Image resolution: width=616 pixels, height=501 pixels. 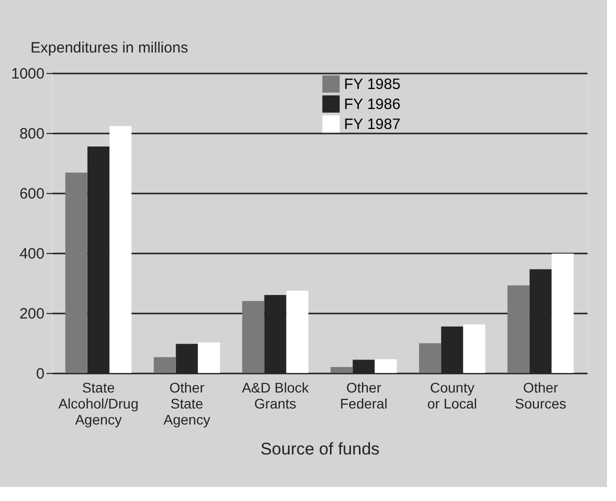 What do you see at coordinates (31, 134) in the screenshot?
I see `y-tick-label: 800` at bounding box center [31, 134].